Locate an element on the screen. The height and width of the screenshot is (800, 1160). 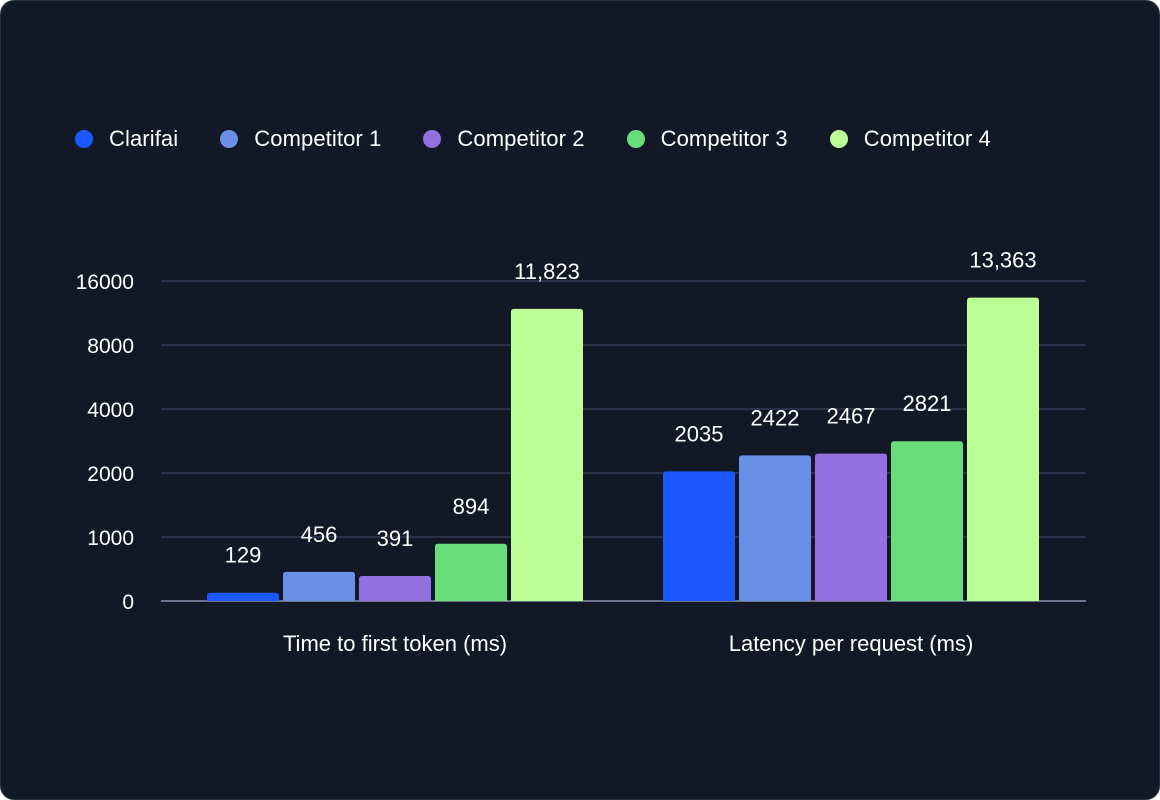
legend-label: Competitor 1 is located at coordinates (318, 138).